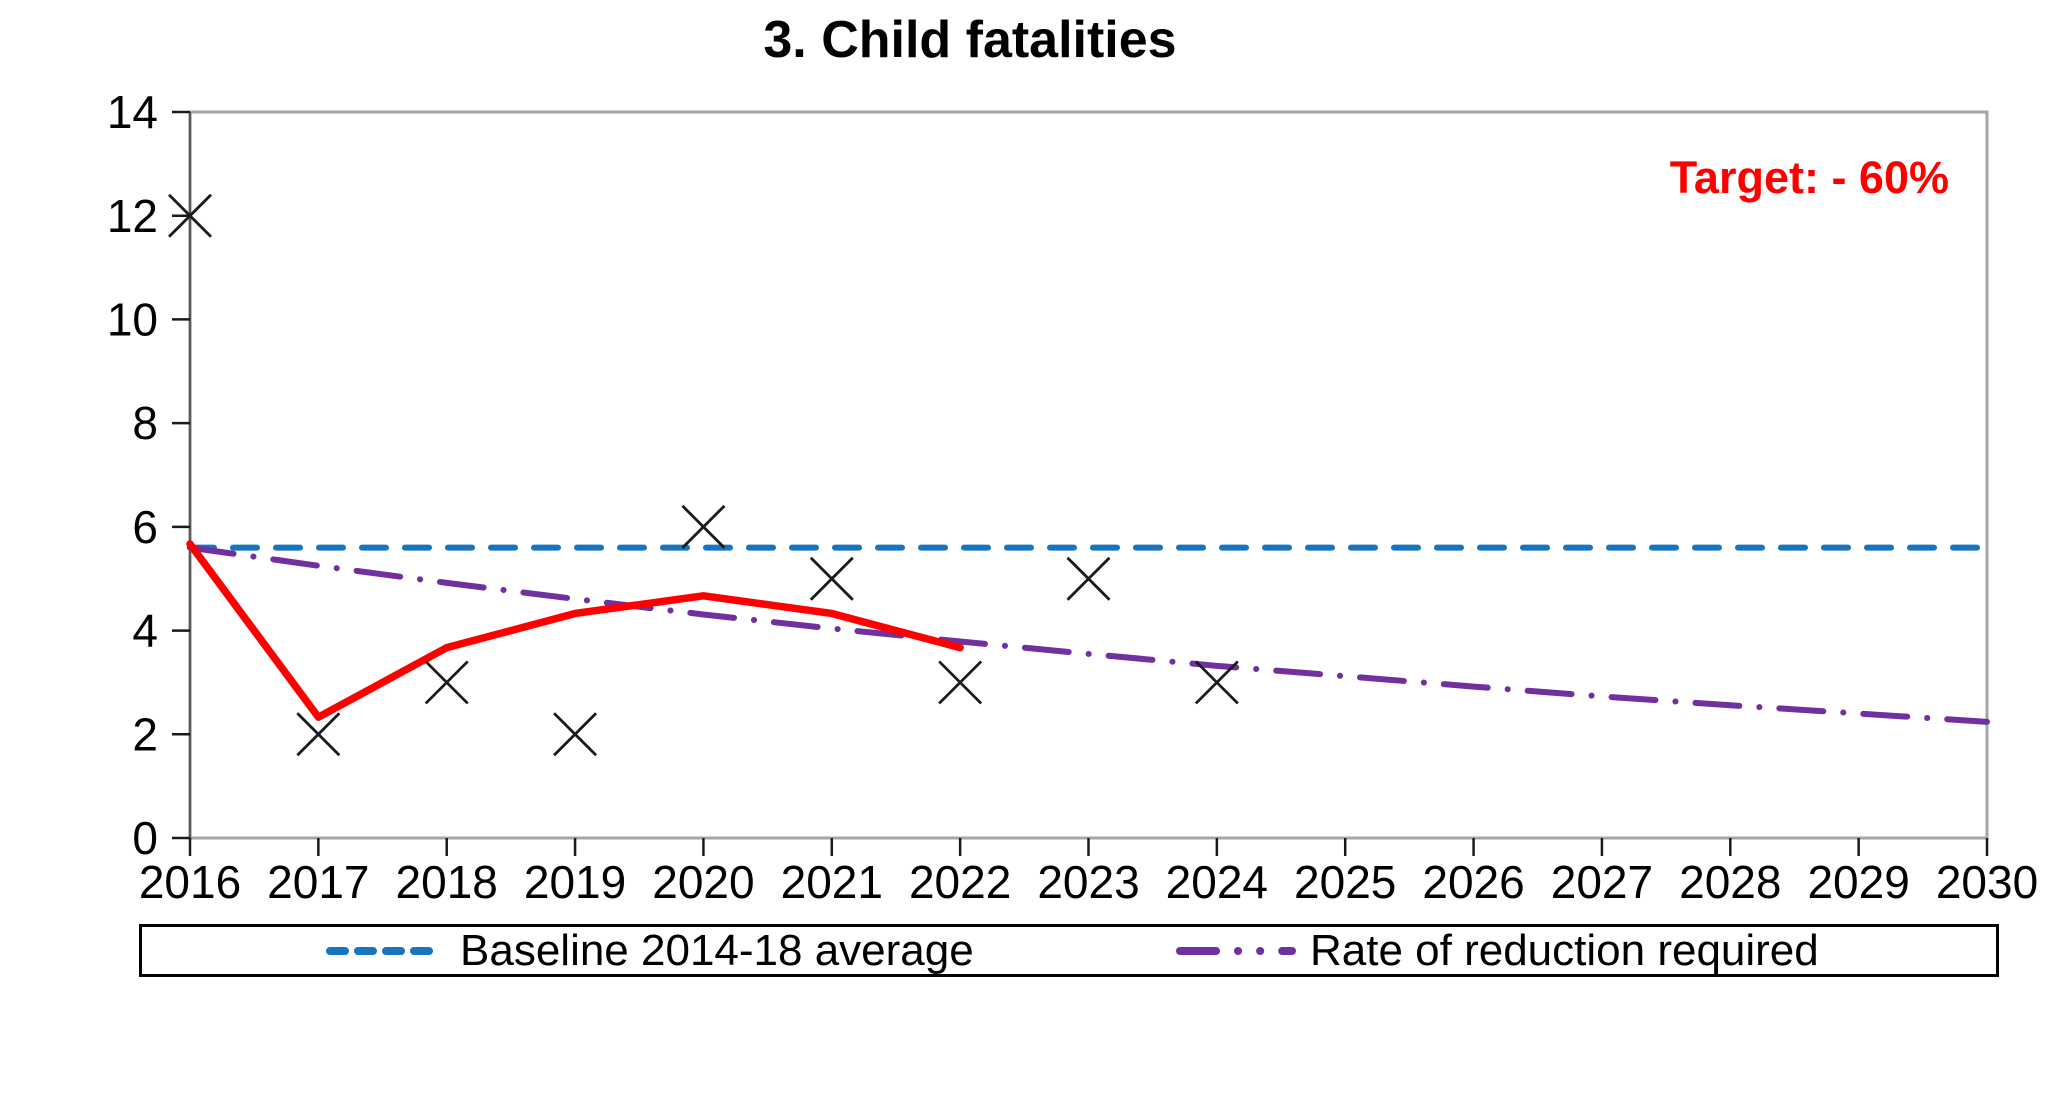  What do you see at coordinates (1236, 950) in the screenshot?
I see `required-dashdot-line-icon` at bounding box center [1236, 950].